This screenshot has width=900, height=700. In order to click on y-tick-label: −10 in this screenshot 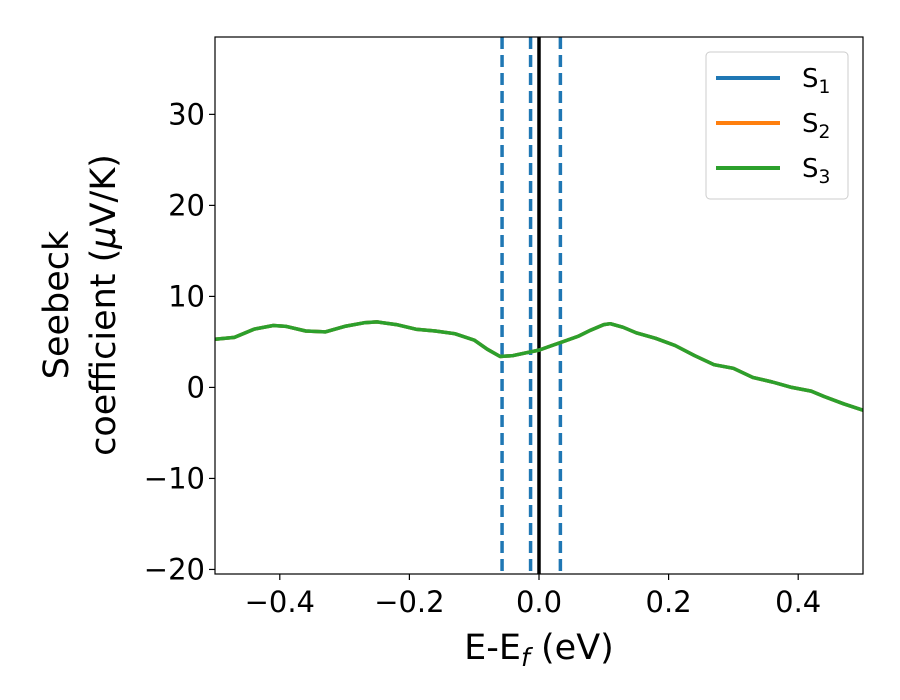, I will do `click(174, 478)`.